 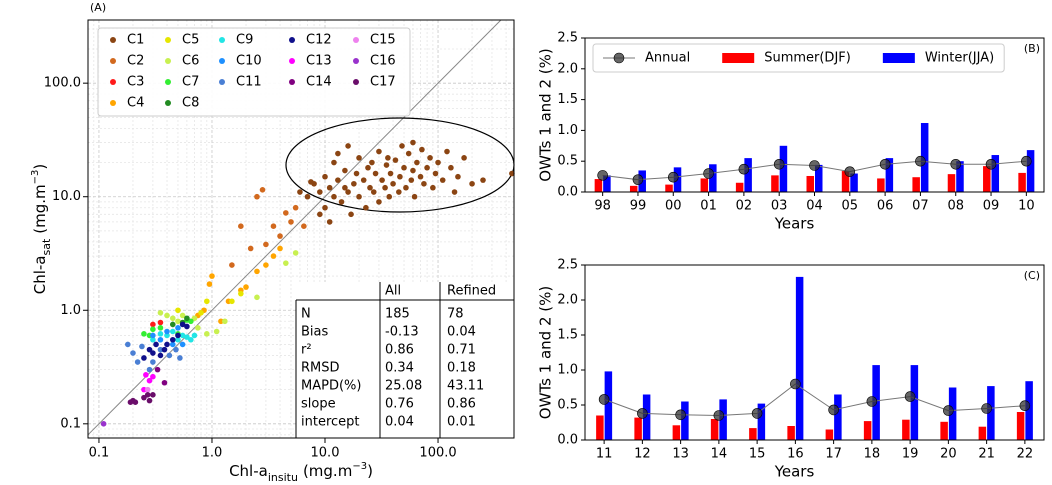 I want to click on legend-box, so click(x=254, y=72).